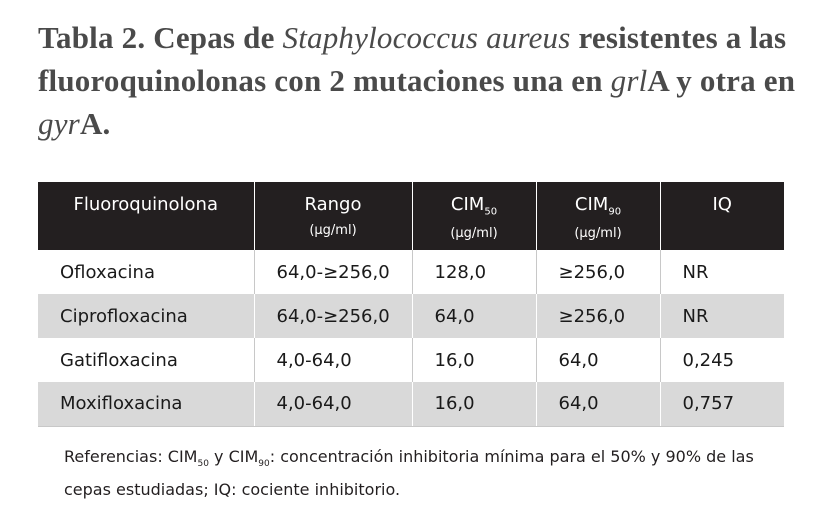 The image size is (817, 531). Describe the element at coordinates (426, 37) in the screenshot. I see `title-organism: Staphylococcus aureus` at that location.